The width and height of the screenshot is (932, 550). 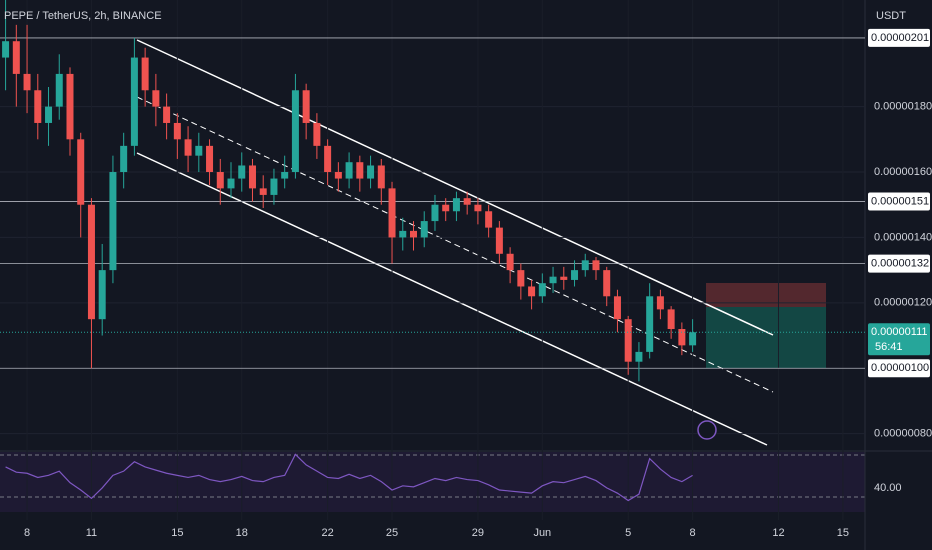 I want to click on x-tick-label: 18, so click(x=242, y=533).